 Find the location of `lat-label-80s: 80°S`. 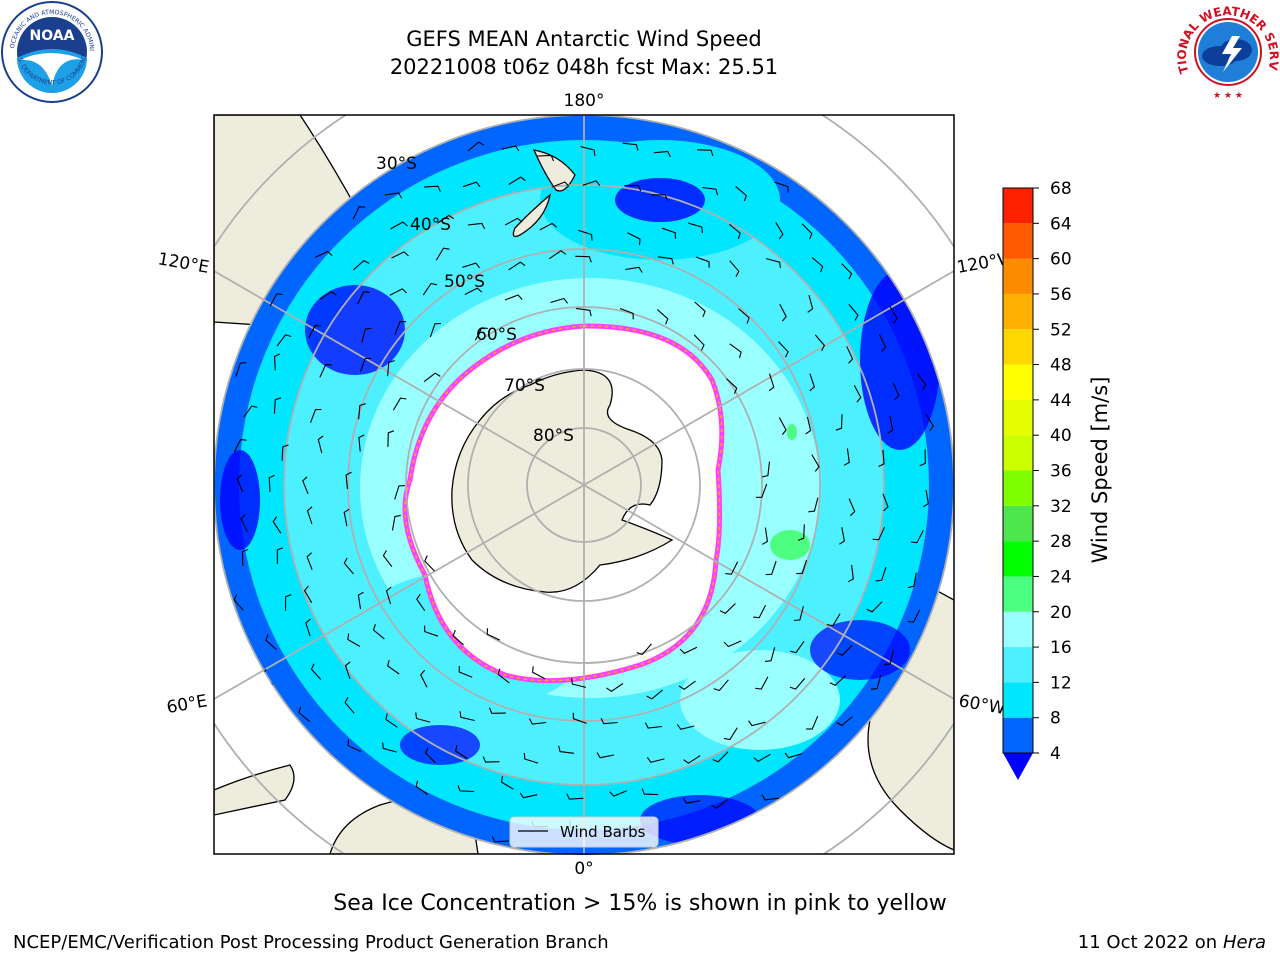

lat-label-80s: 80°S is located at coordinates (553, 436).